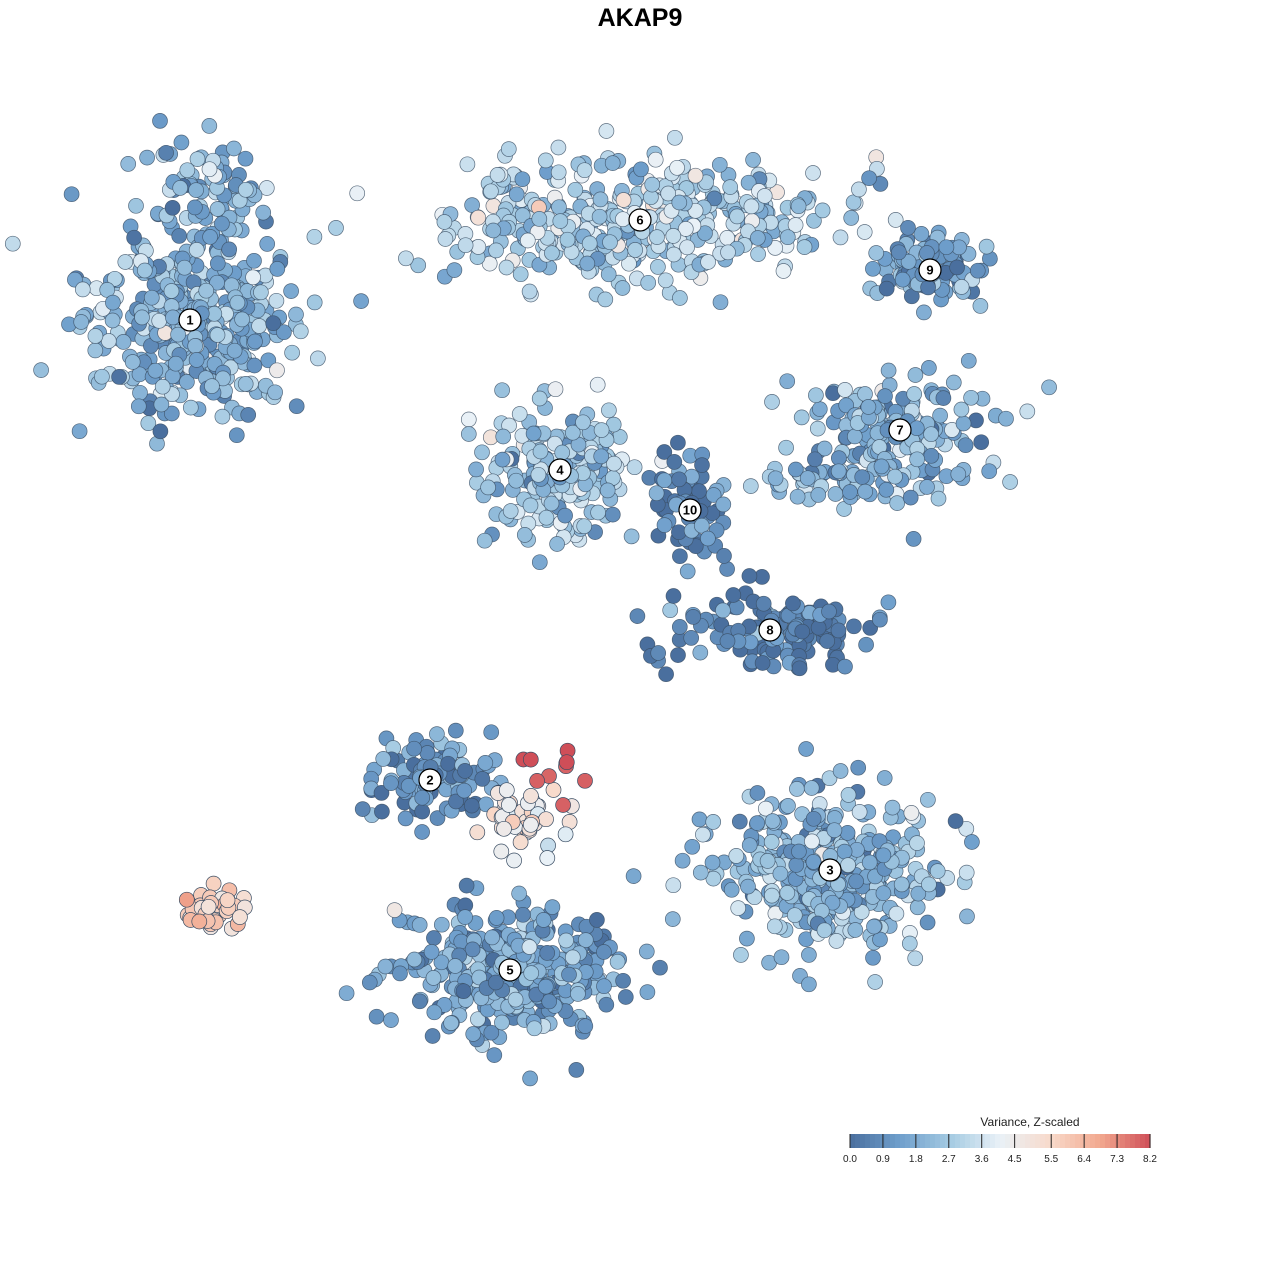 This screenshot has height=1280, width=1280. Describe the element at coordinates (1084, 1159) in the screenshot. I see `colorbar-tick-label: 6.4` at that location.